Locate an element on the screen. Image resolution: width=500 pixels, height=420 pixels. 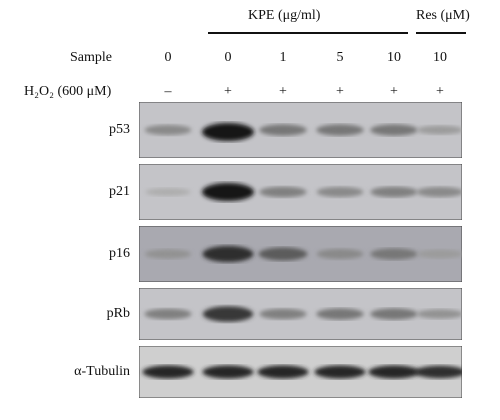
h2o2-value-5: + is located at coordinates (394, 91).